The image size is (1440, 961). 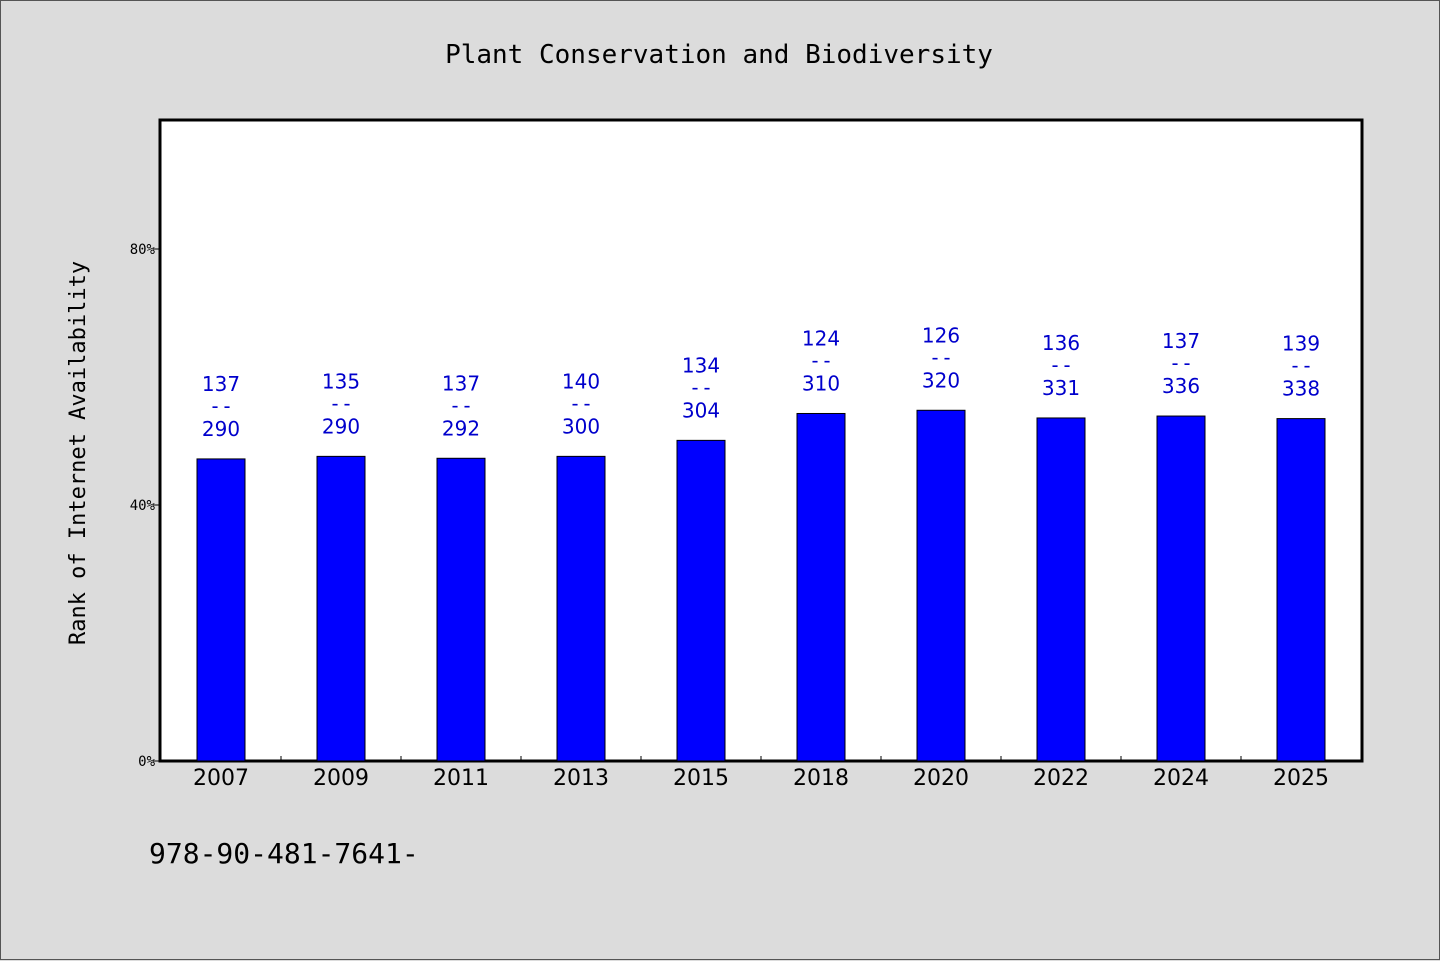 What do you see at coordinates (461, 609) in the screenshot?
I see `bar-2011` at bounding box center [461, 609].